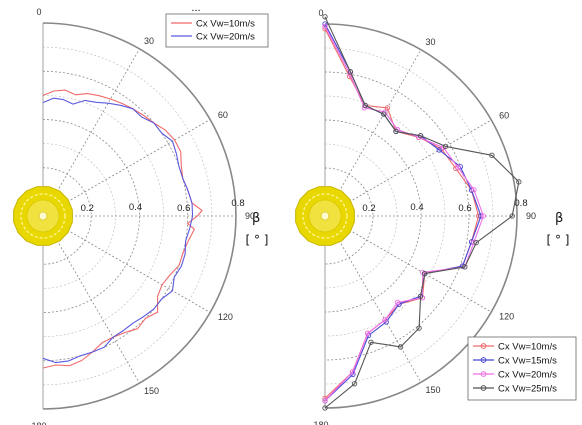  What do you see at coordinates (527, 389) in the screenshot?
I see `legend-entry-label: Cx Vw=25m/s` at bounding box center [527, 389].